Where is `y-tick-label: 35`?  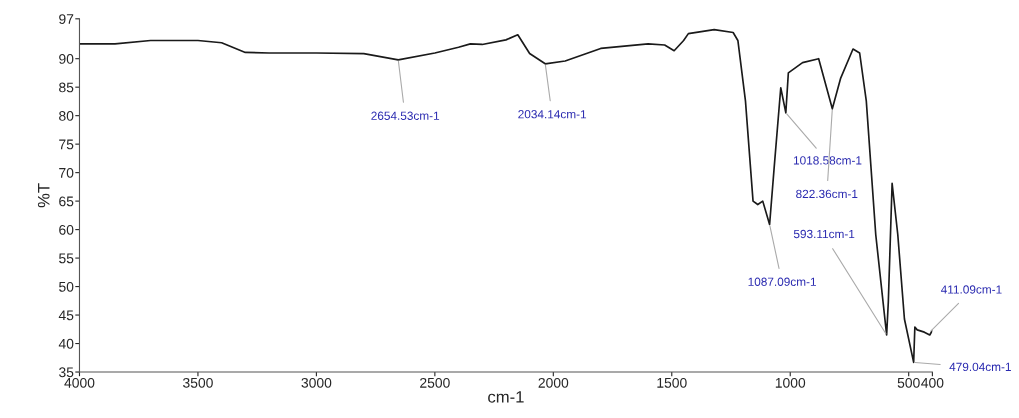 y-tick-label: 35 is located at coordinates (66, 372).